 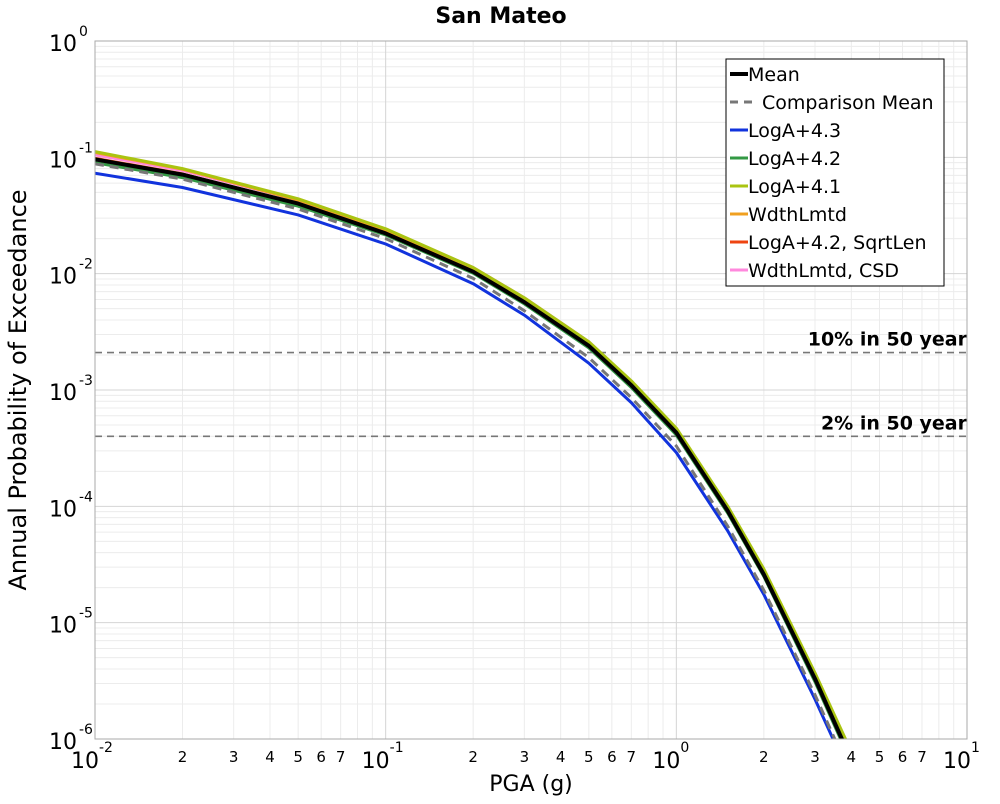 I want to click on x-tick-label-exponent: 0, so click(x=684, y=748).